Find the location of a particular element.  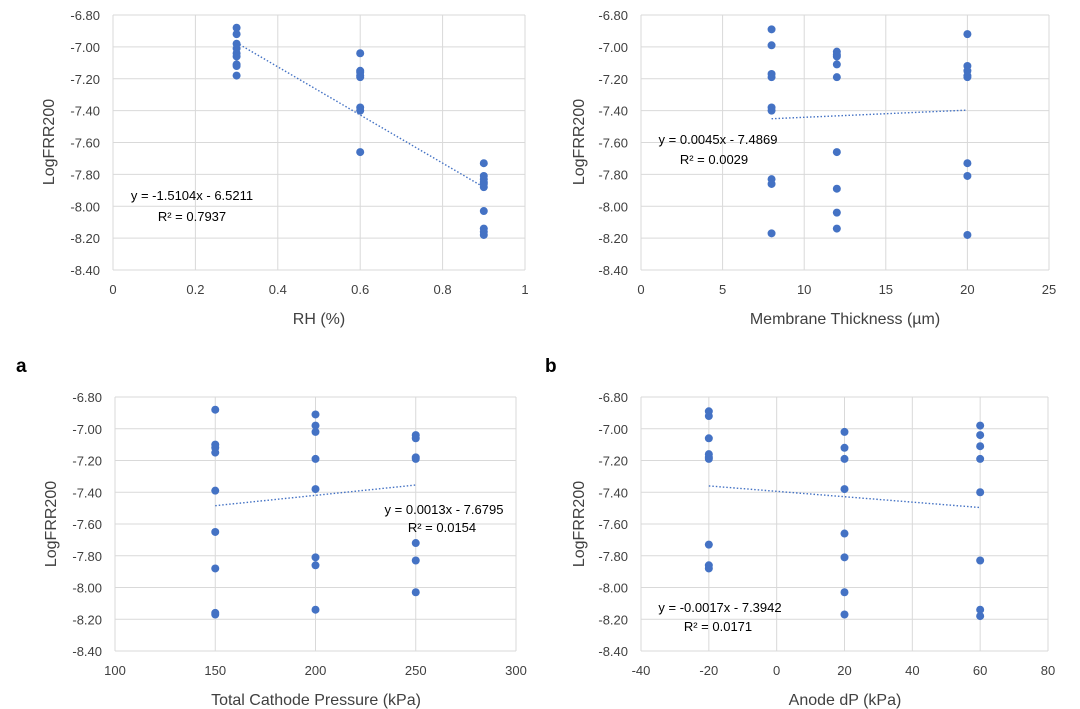

x-tick-label: 0.8 is located at coordinates (443, 289).